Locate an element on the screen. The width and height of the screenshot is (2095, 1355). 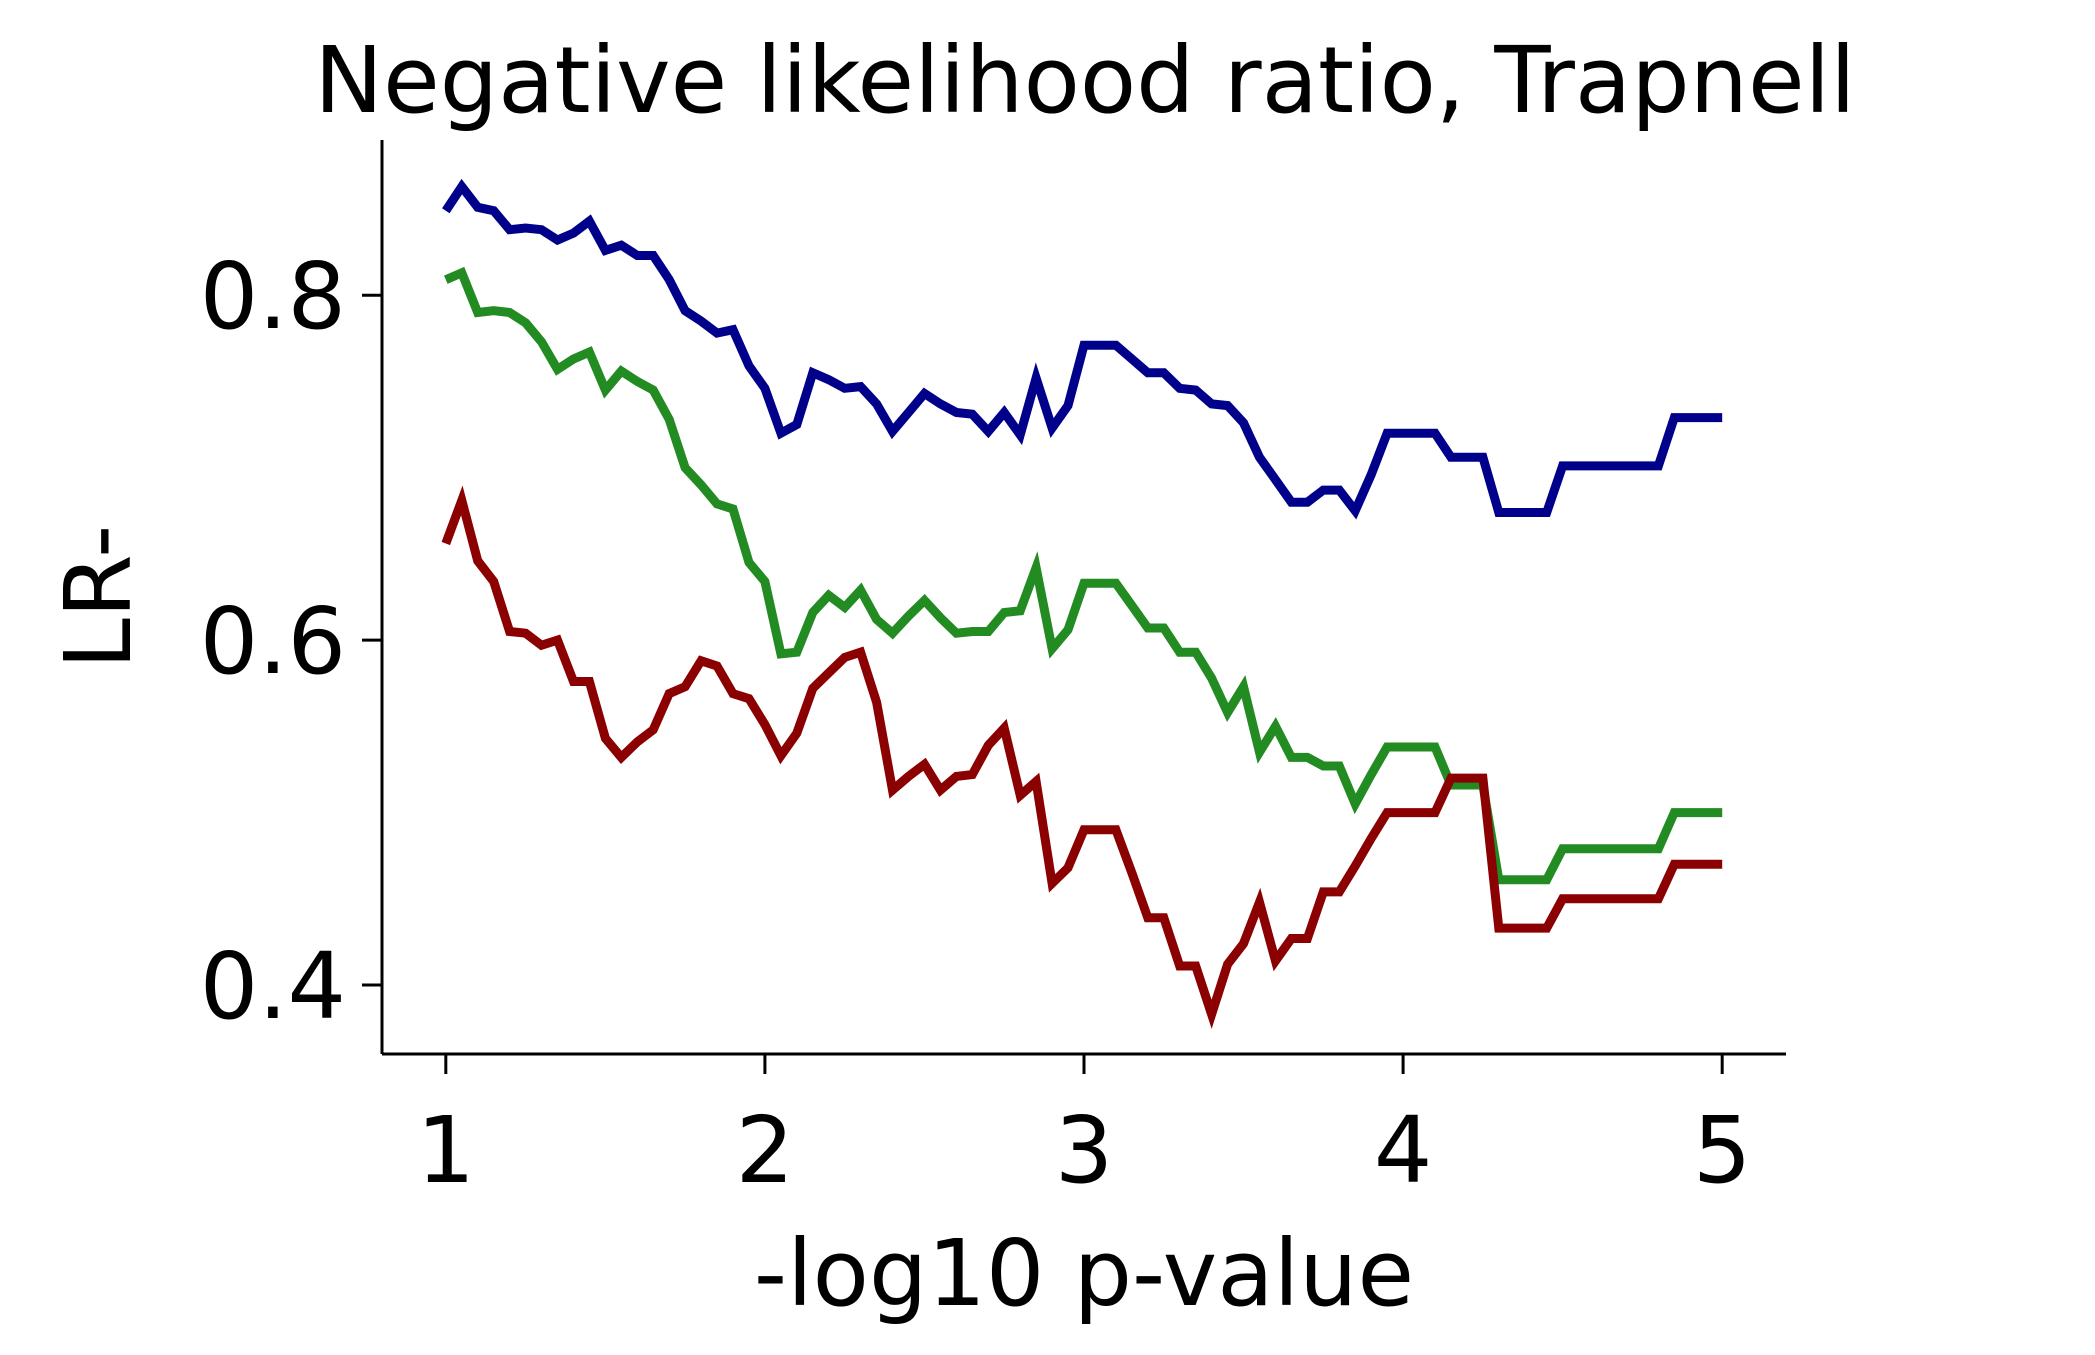
x-tick-label: 2 is located at coordinates (765, 1150).